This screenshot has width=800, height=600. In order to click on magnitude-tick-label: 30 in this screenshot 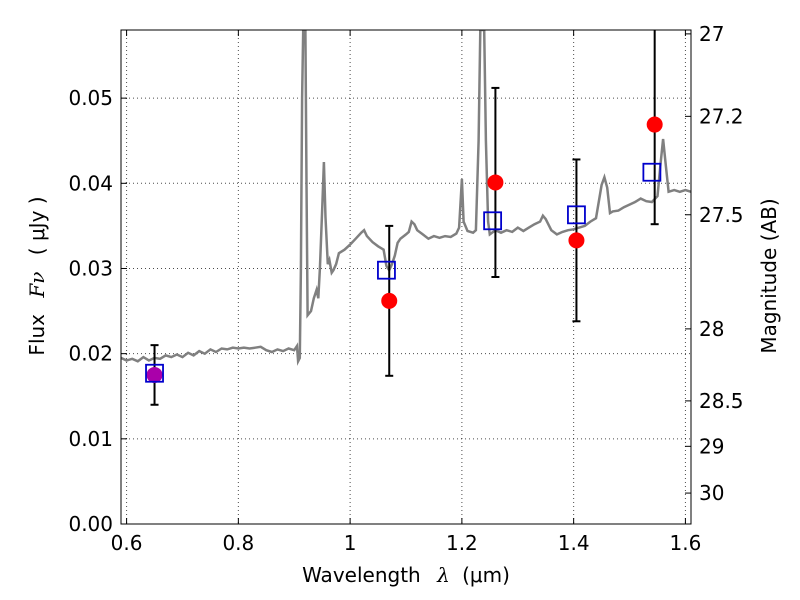, I will do `click(711, 493)`.